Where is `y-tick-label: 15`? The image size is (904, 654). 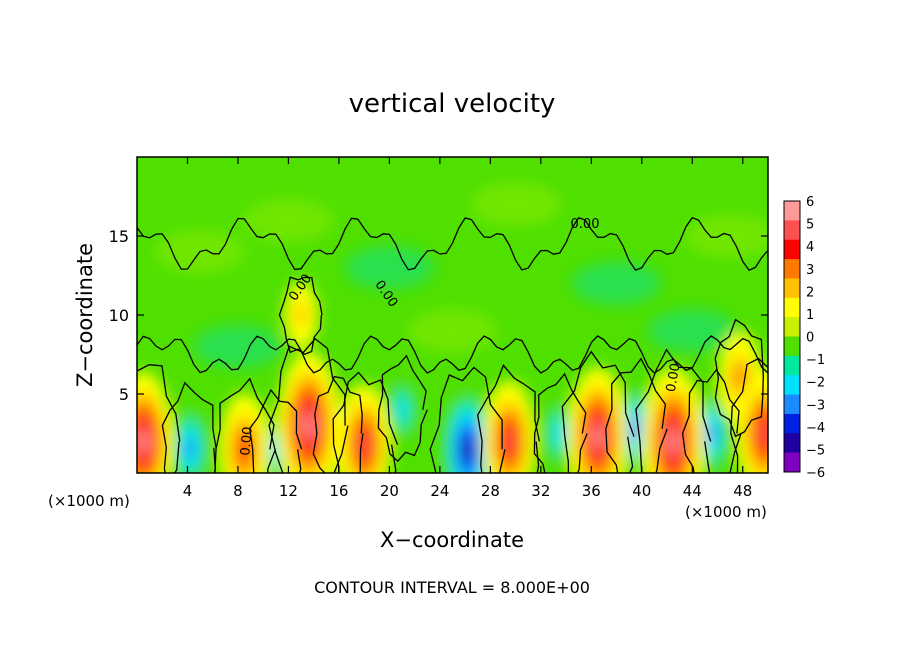
y-tick-label: 15 is located at coordinates (119, 236).